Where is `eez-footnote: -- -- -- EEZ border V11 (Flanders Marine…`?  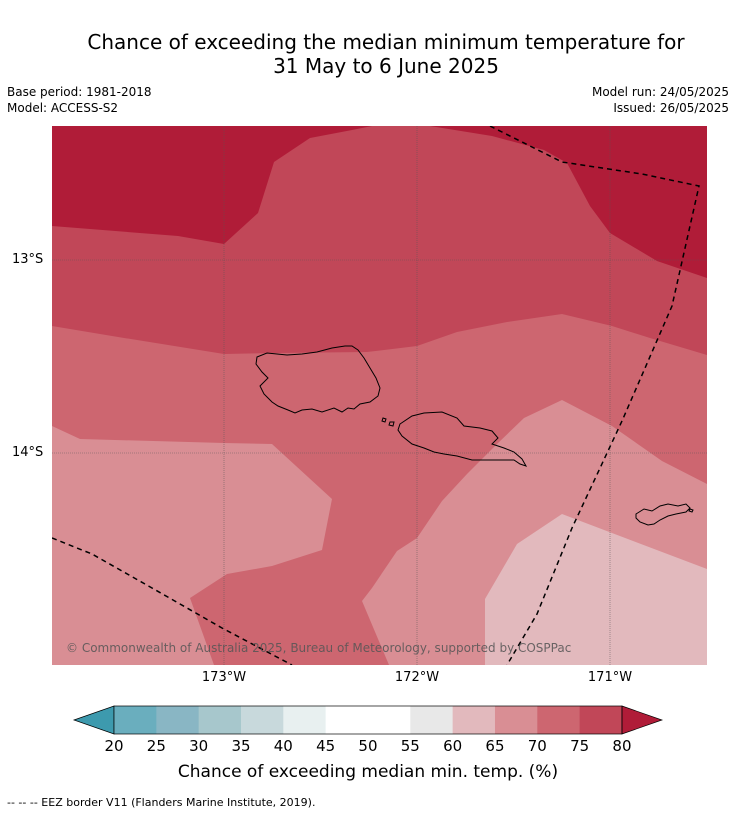
eez-footnote: -- -- -- EEZ border V11 (Flanders Marine… is located at coordinates (161, 802).